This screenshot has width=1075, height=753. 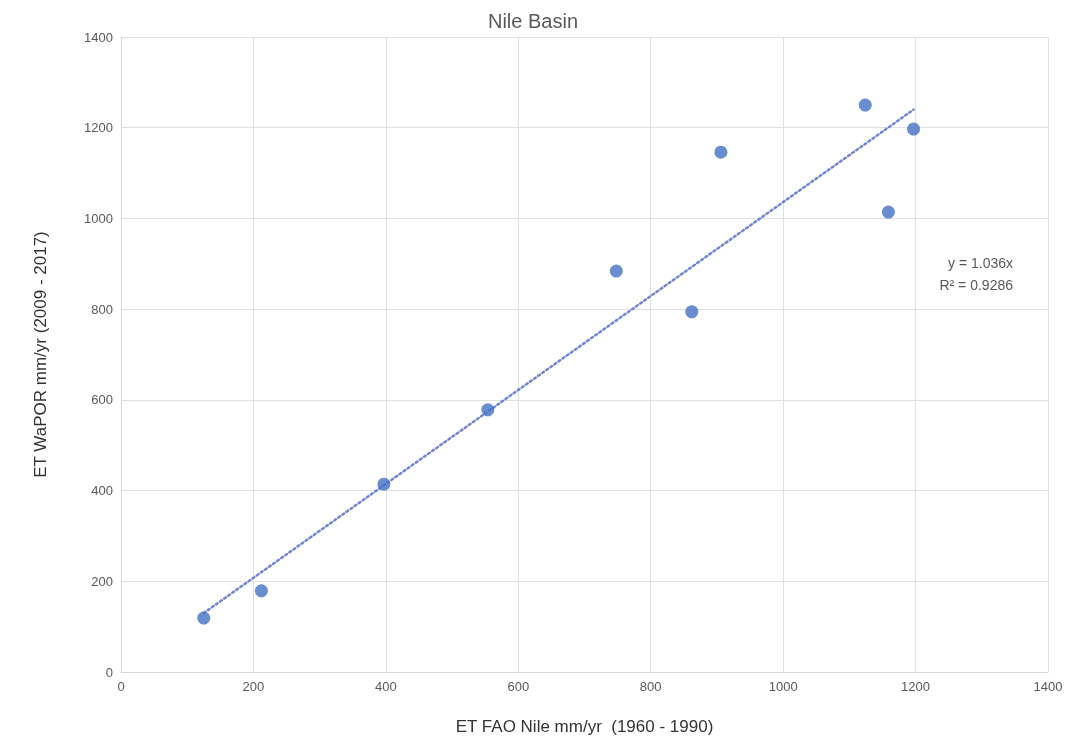 What do you see at coordinates (102, 309) in the screenshot?
I see `y-tick-label: 800` at bounding box center [102, 309].